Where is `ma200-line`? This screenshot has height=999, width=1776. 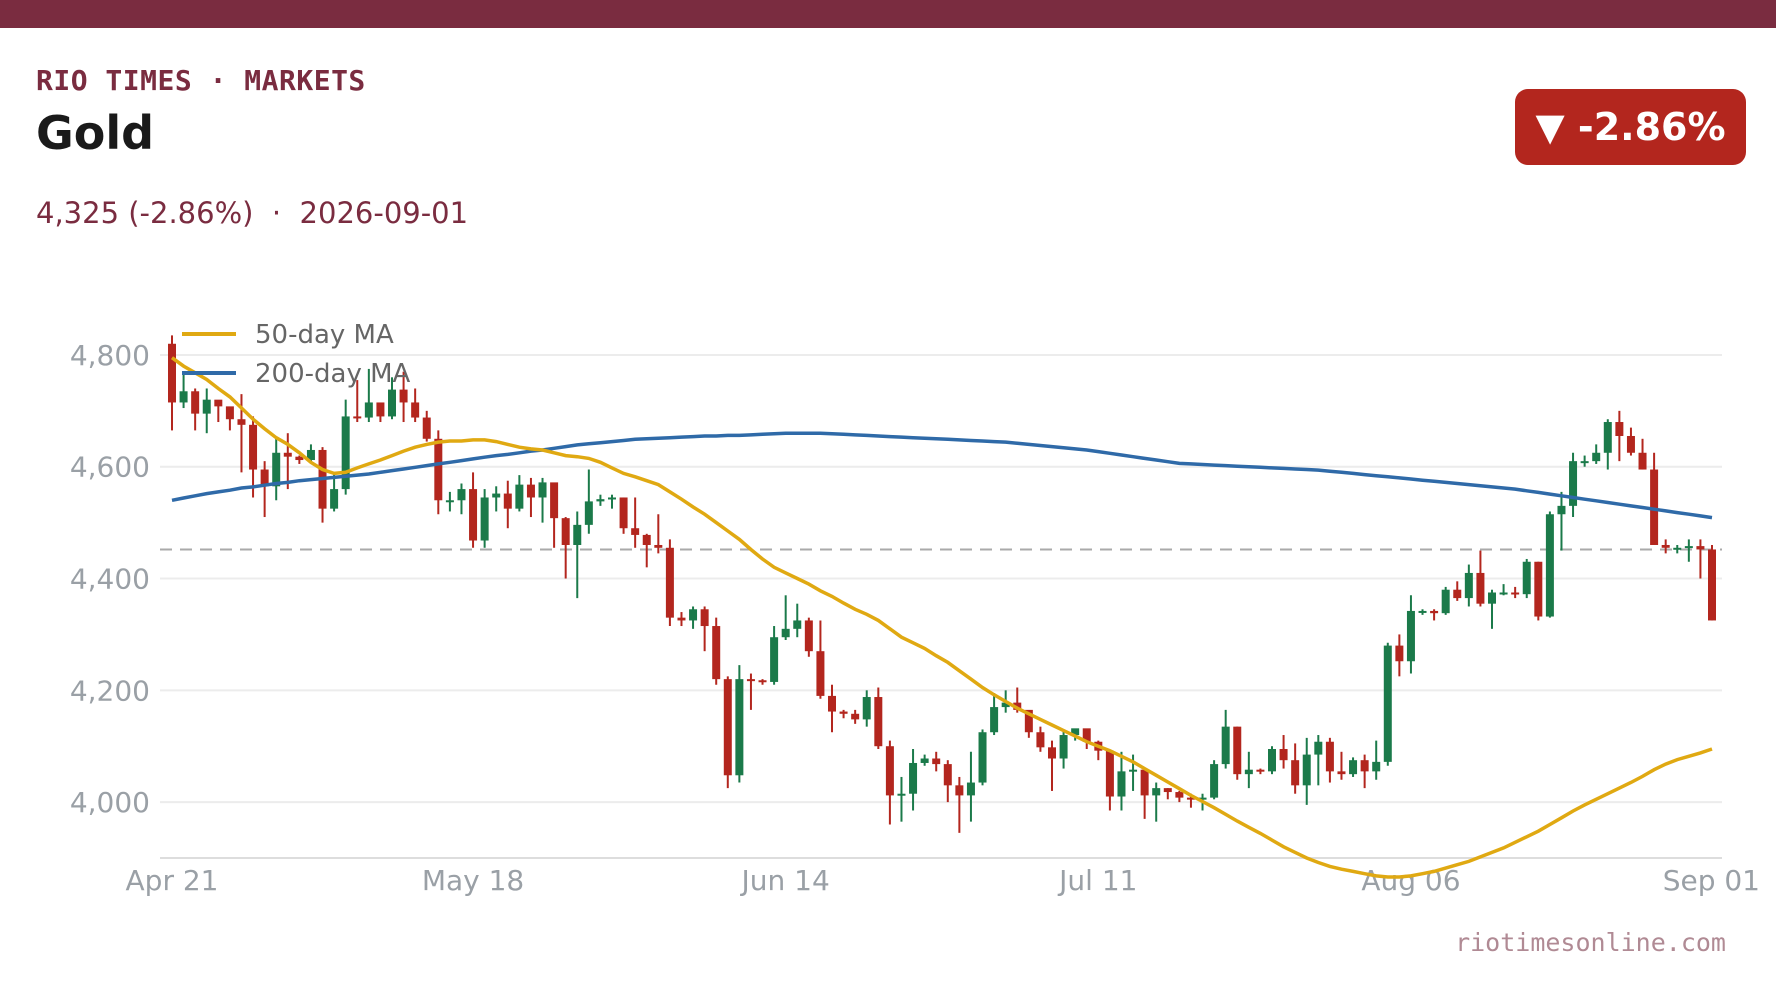 ma200-line is located at coordinates (942, 475).